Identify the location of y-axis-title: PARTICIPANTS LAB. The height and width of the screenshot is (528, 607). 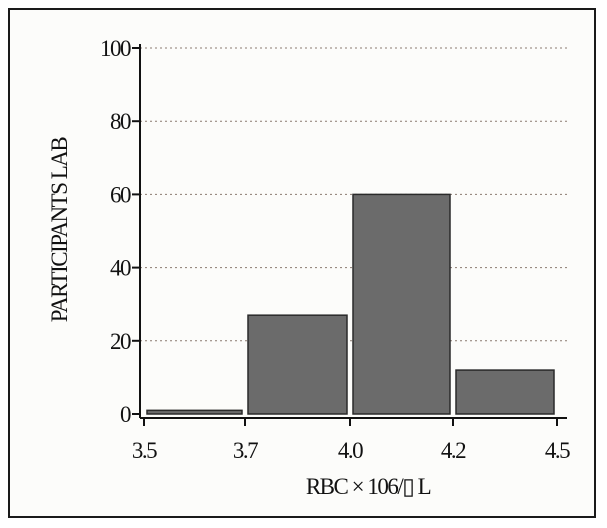
(59, 230).